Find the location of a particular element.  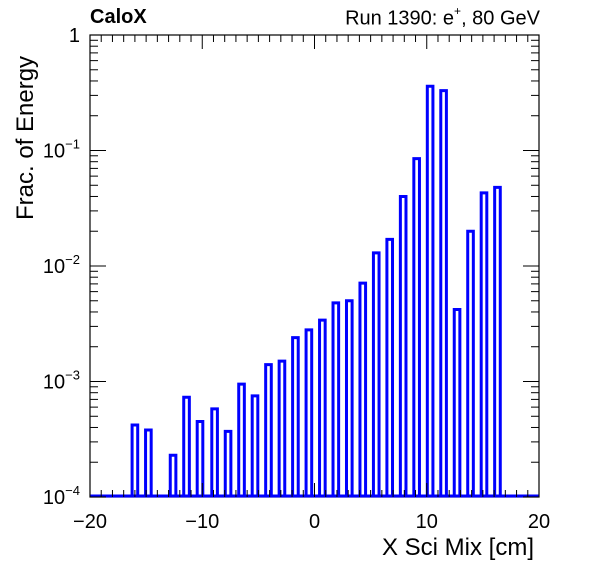

x-tick-label: 10 is located at coordinates (427, 522).